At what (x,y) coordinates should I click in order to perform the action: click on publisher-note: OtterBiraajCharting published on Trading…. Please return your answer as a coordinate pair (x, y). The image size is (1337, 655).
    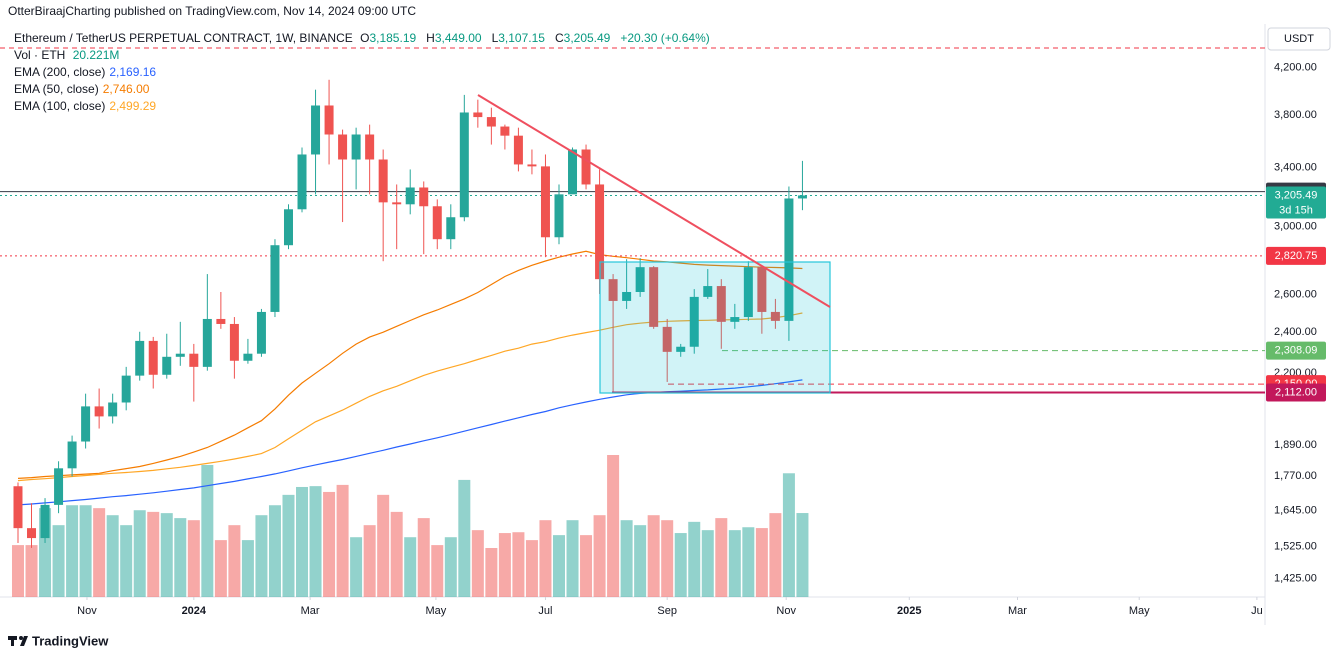
    Looking at the image, I should click on (212, 11).